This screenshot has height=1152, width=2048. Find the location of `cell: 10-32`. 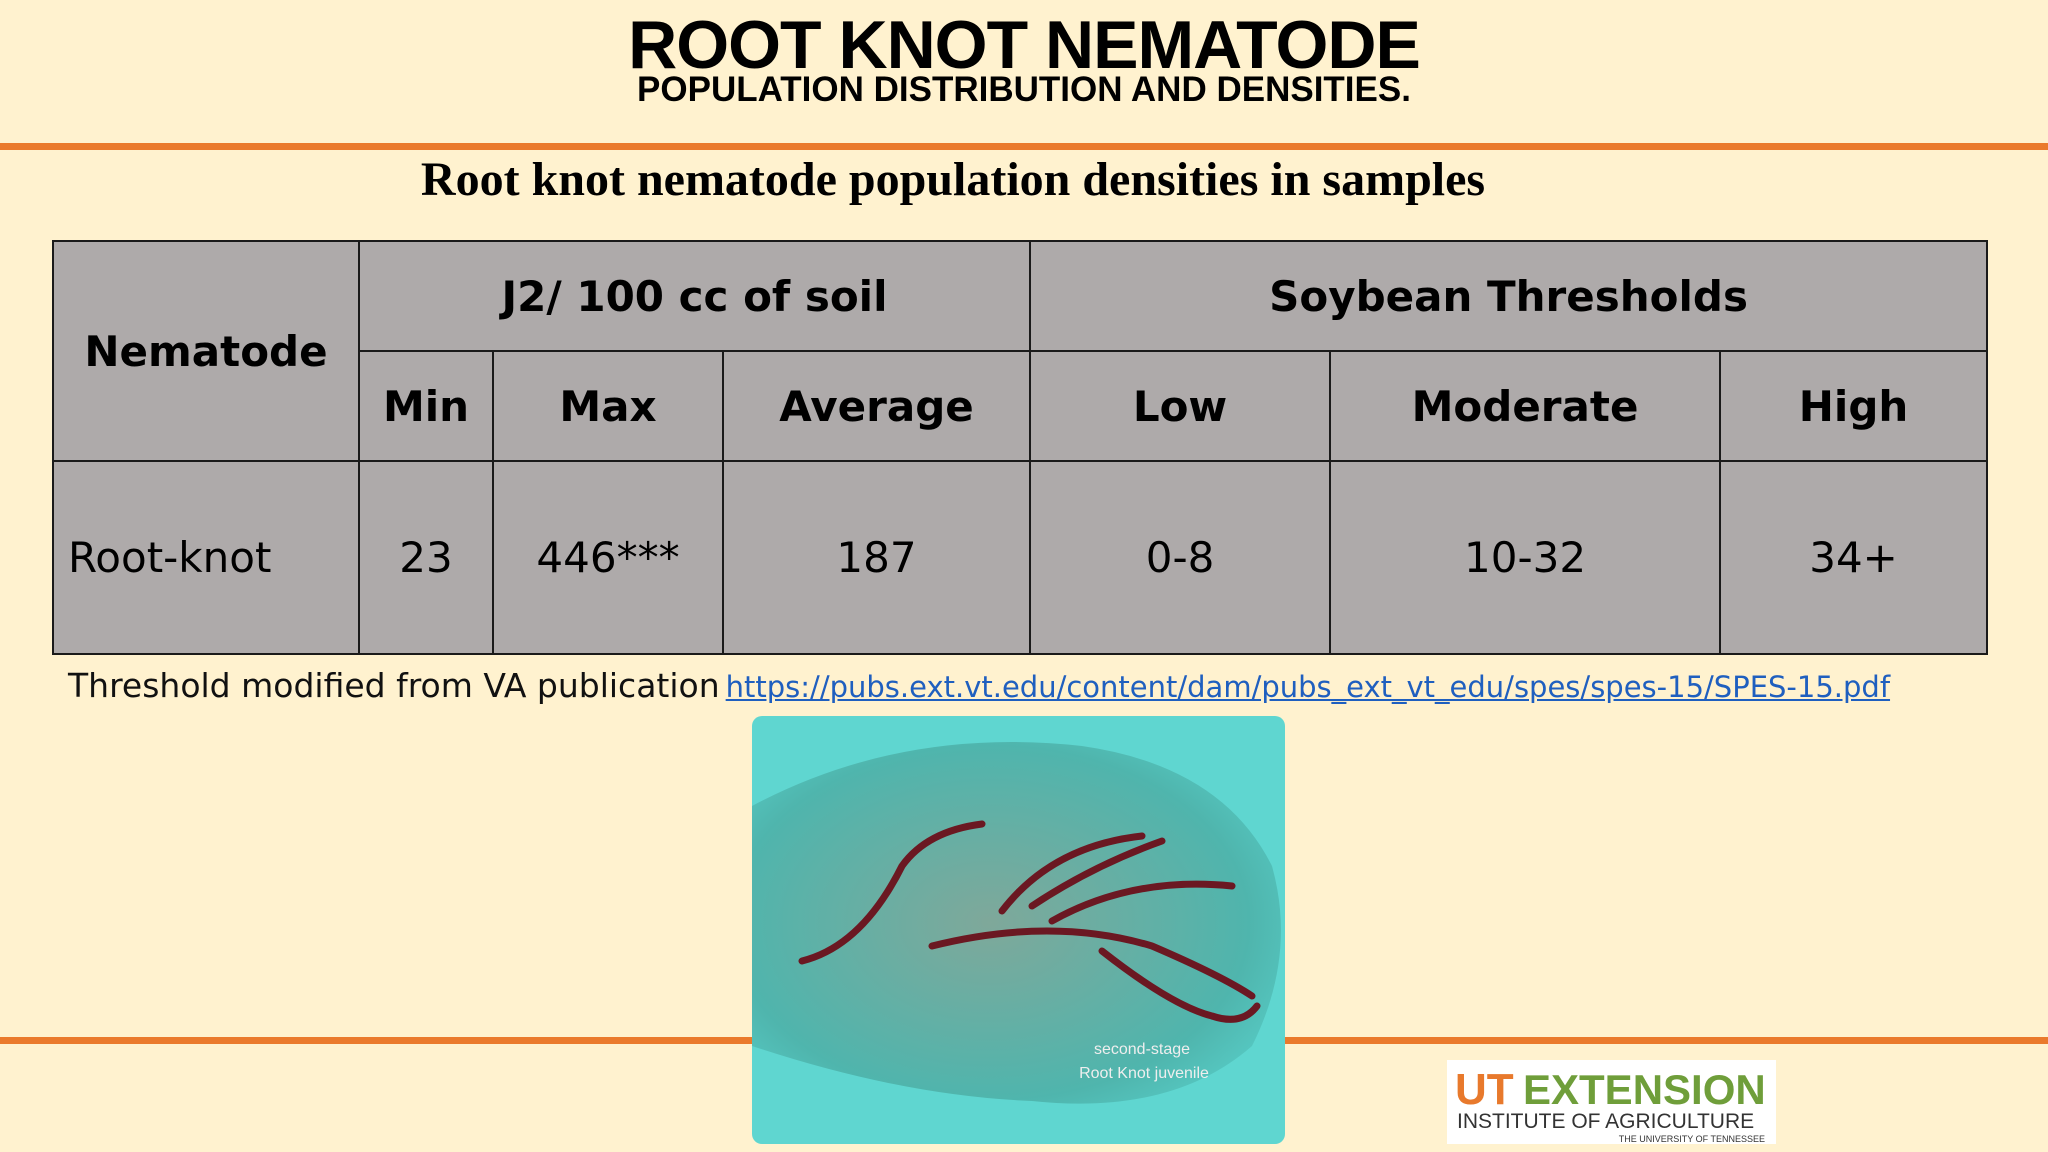

cell: 10-32 is located at coordinates (1525, 557).